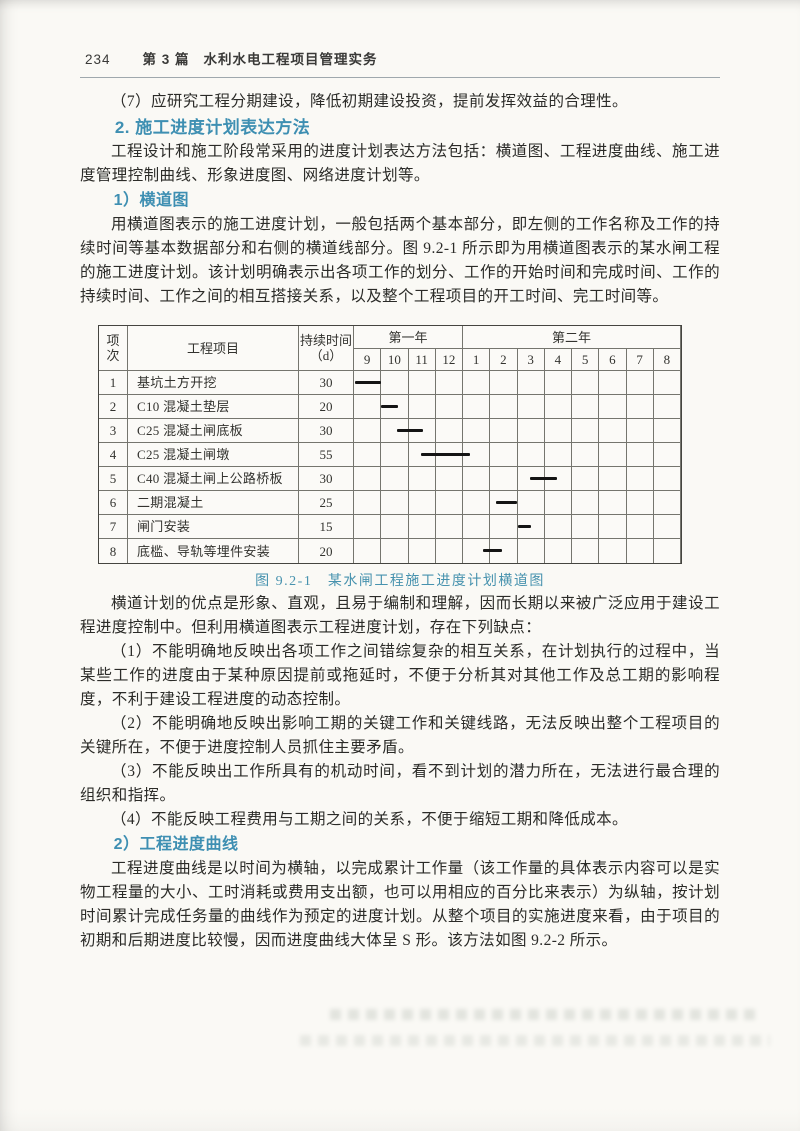  Describe the element at coordinates (113, 527) in the screenshot. I see `gantt-row-index: 7` at that location.